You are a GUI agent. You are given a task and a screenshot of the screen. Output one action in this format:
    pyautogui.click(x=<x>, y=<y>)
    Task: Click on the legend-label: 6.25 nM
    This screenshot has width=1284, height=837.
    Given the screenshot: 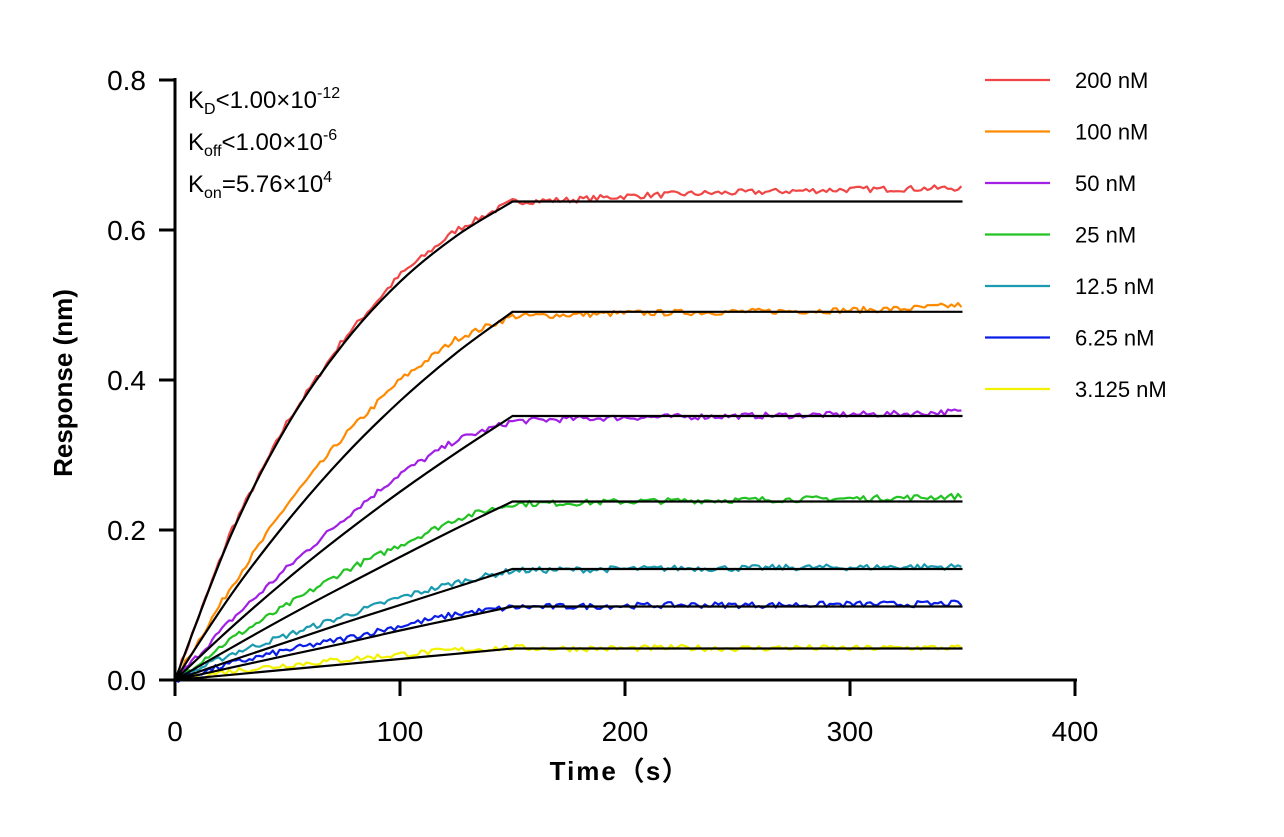 What is the action you would take?
    pyautogui.click(x=1115, y=338)
    